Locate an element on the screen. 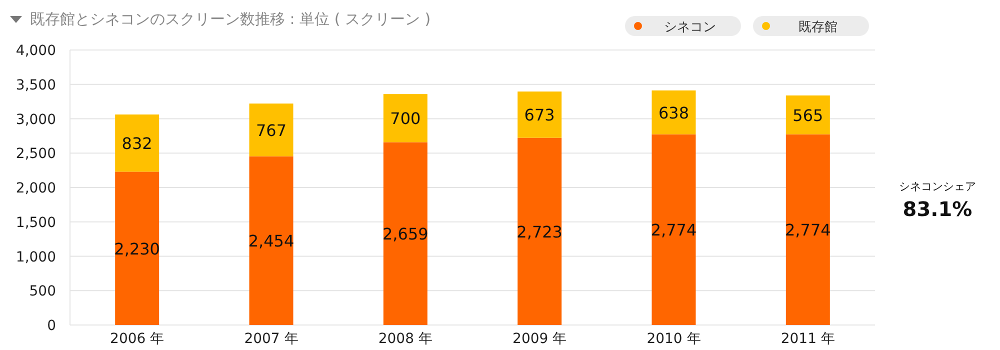 Image resolution: width=1000 pixels, height=350 pixels. data-label: 700 is located at coordinates (405, 118).